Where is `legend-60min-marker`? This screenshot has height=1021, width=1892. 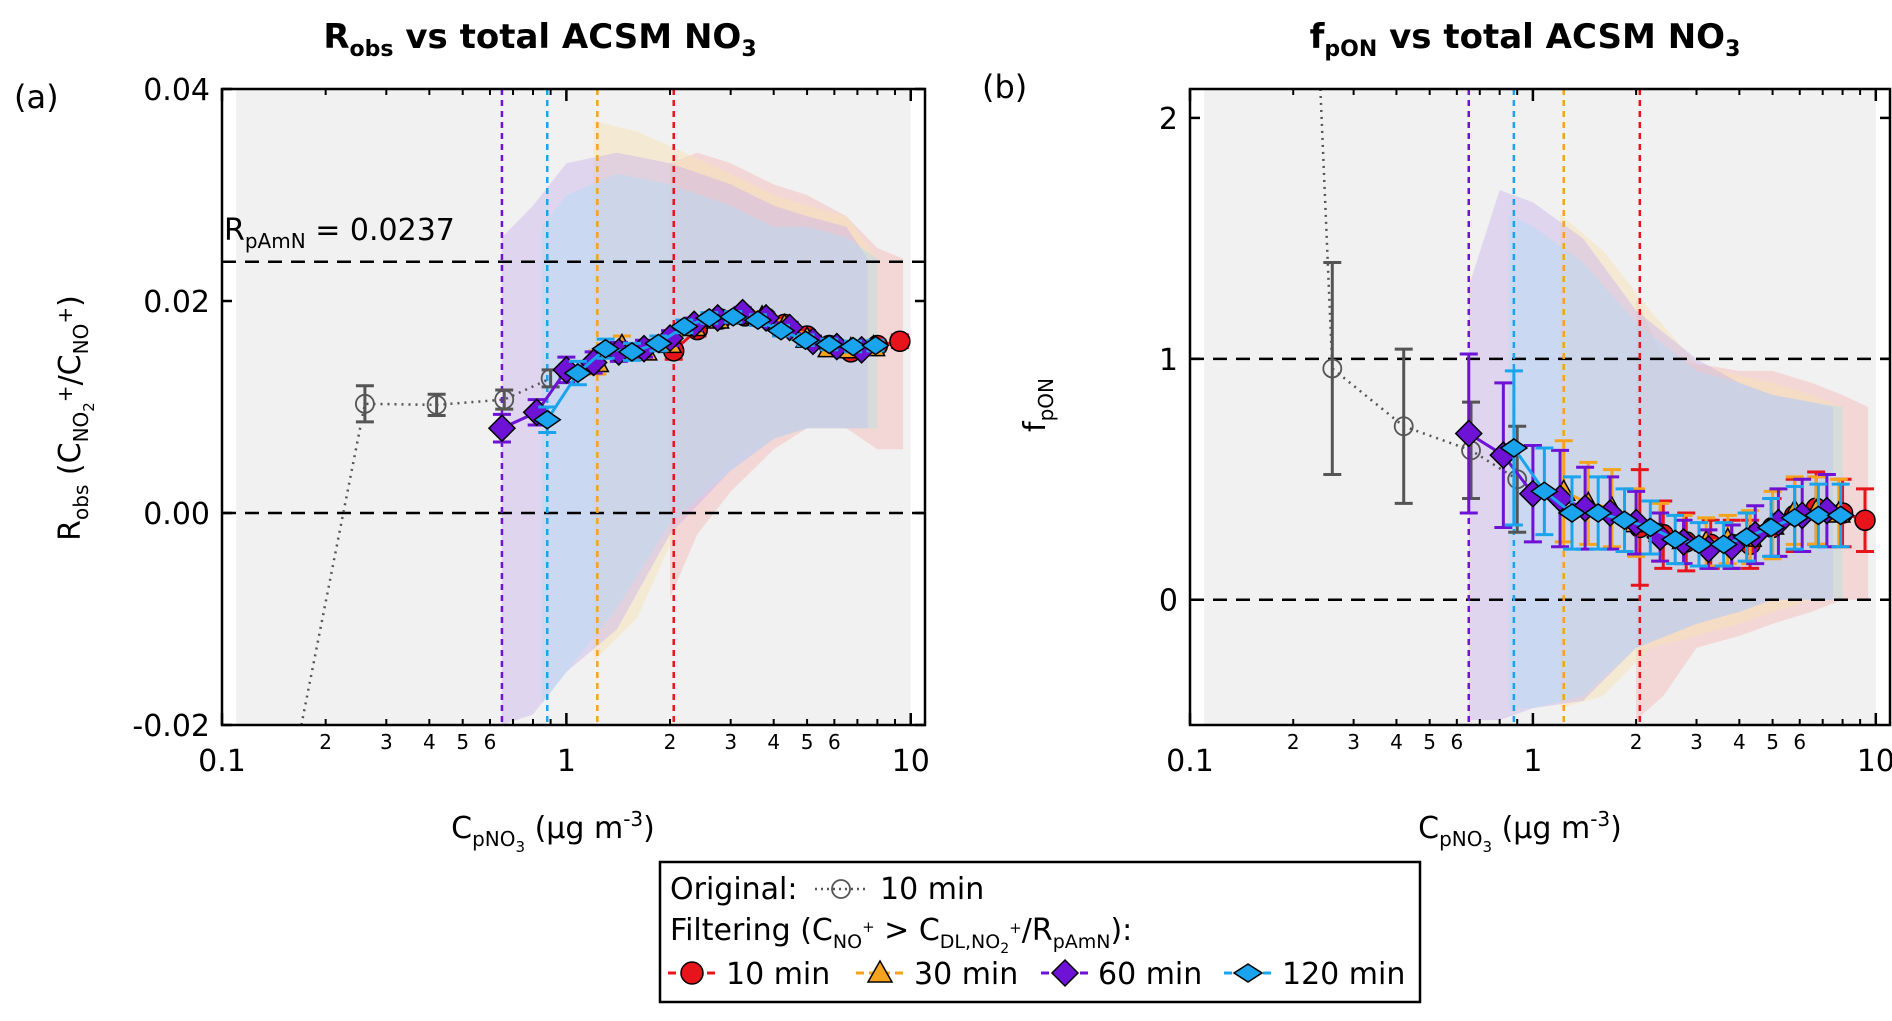 legend-60min-marker is located at coordinates (1065, 973).